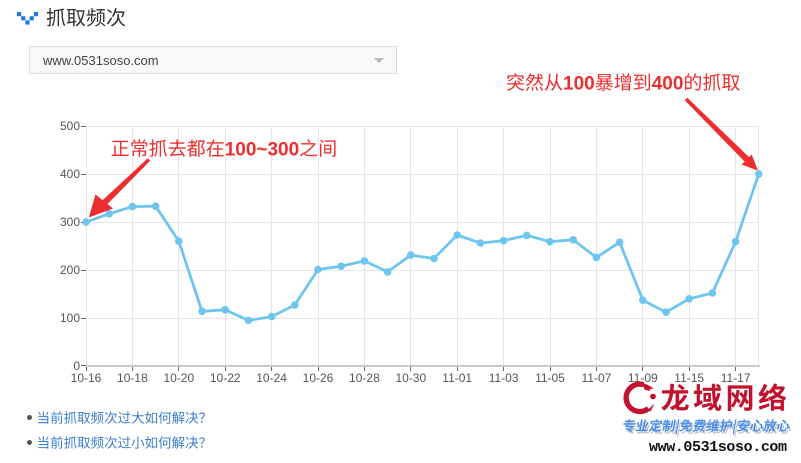 The width and height of the screenshot is (801, 463). I want to click on svg-text: 10-26, so click(318, 378).